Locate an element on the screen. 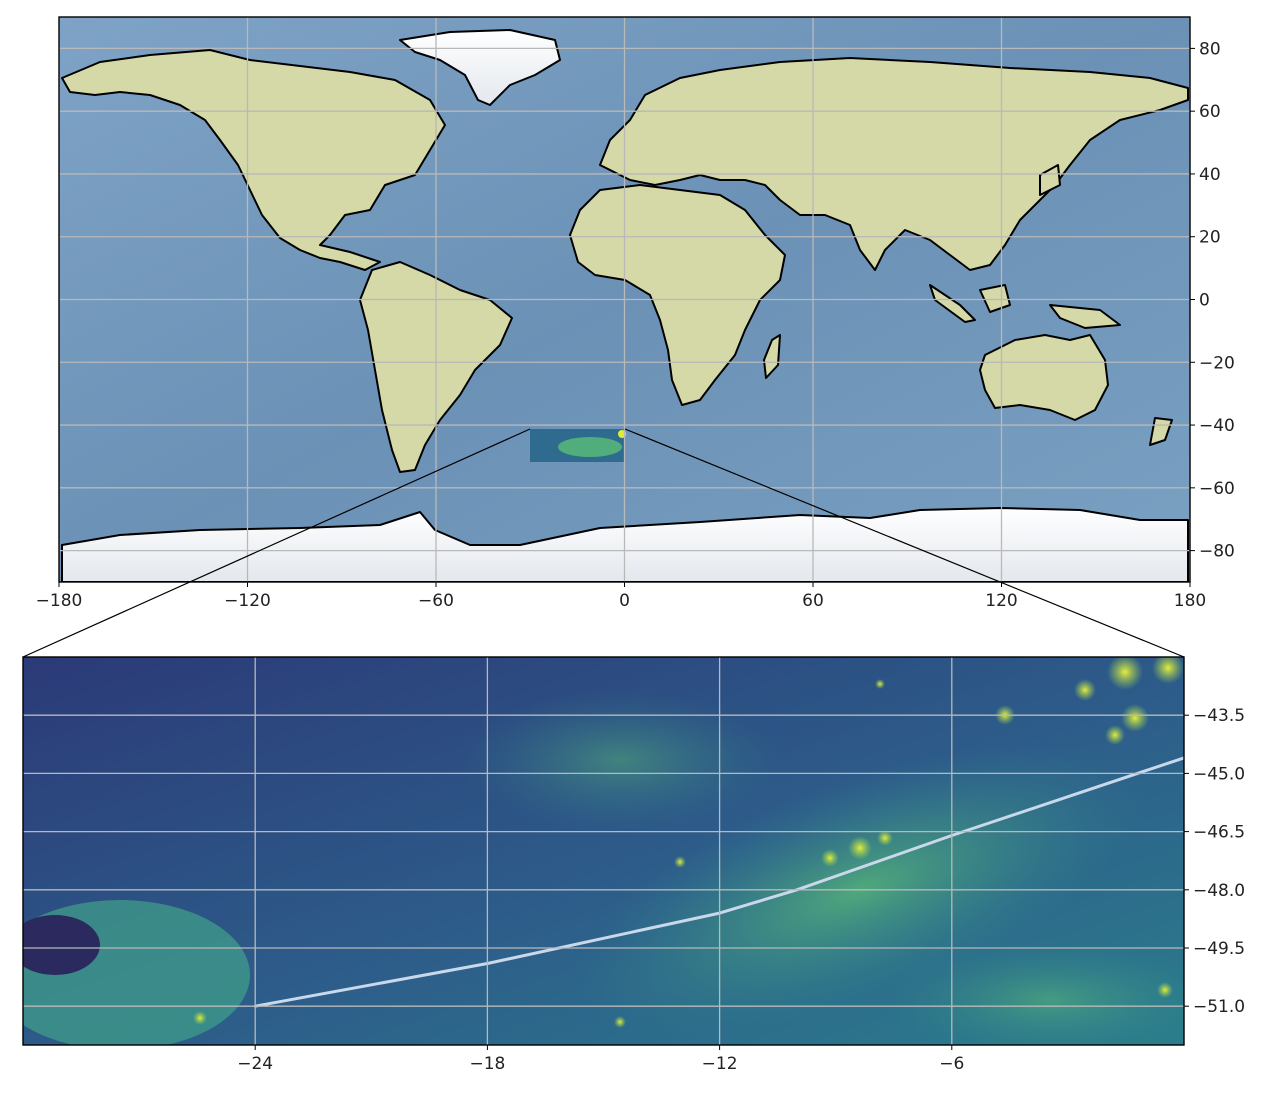  zoom-x-tick-label: −12 is located at coordinates (720, 1064).